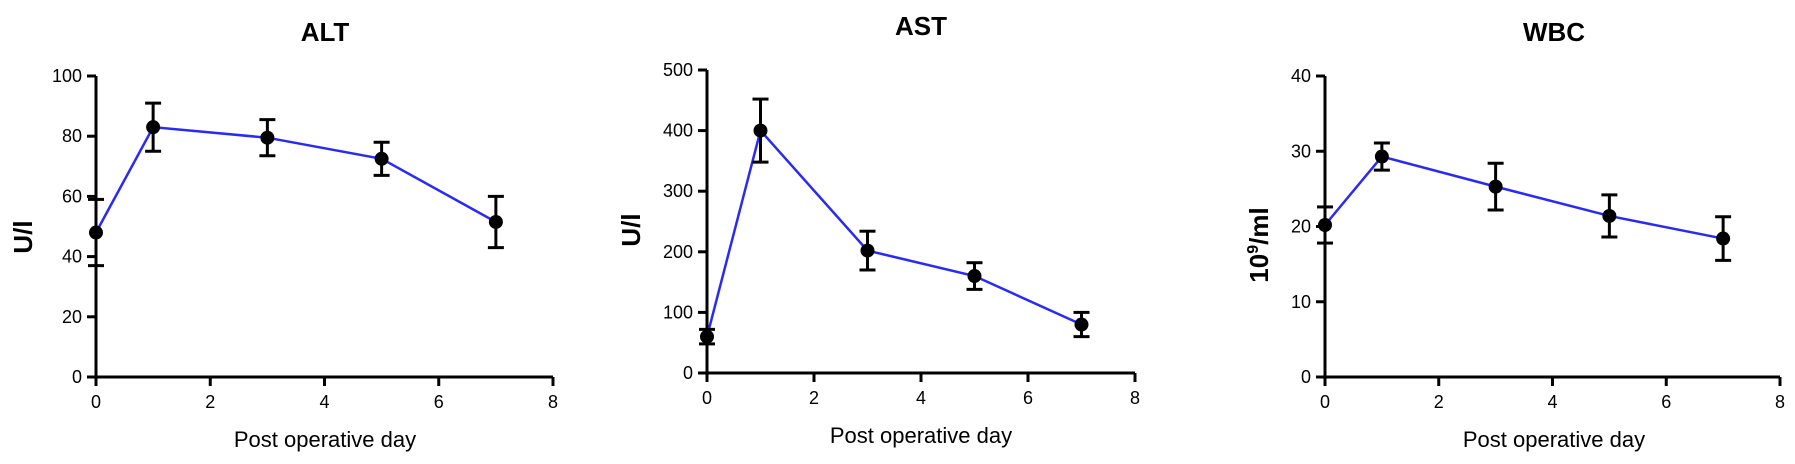  I want to click on series-line, so click(295, 179).